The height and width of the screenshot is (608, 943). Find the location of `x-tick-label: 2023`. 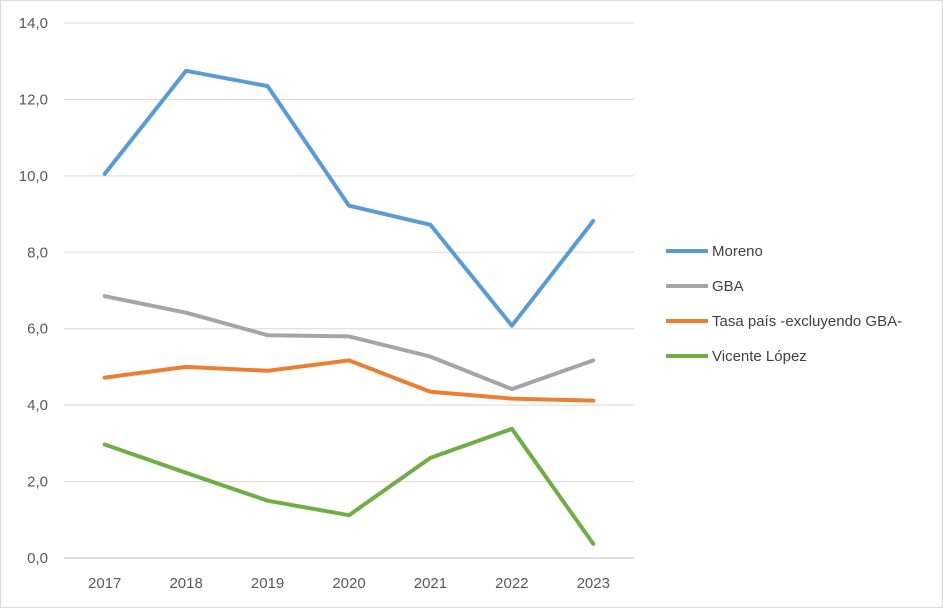

x-tick-label: 2023 is located at coordinates (593, 583).